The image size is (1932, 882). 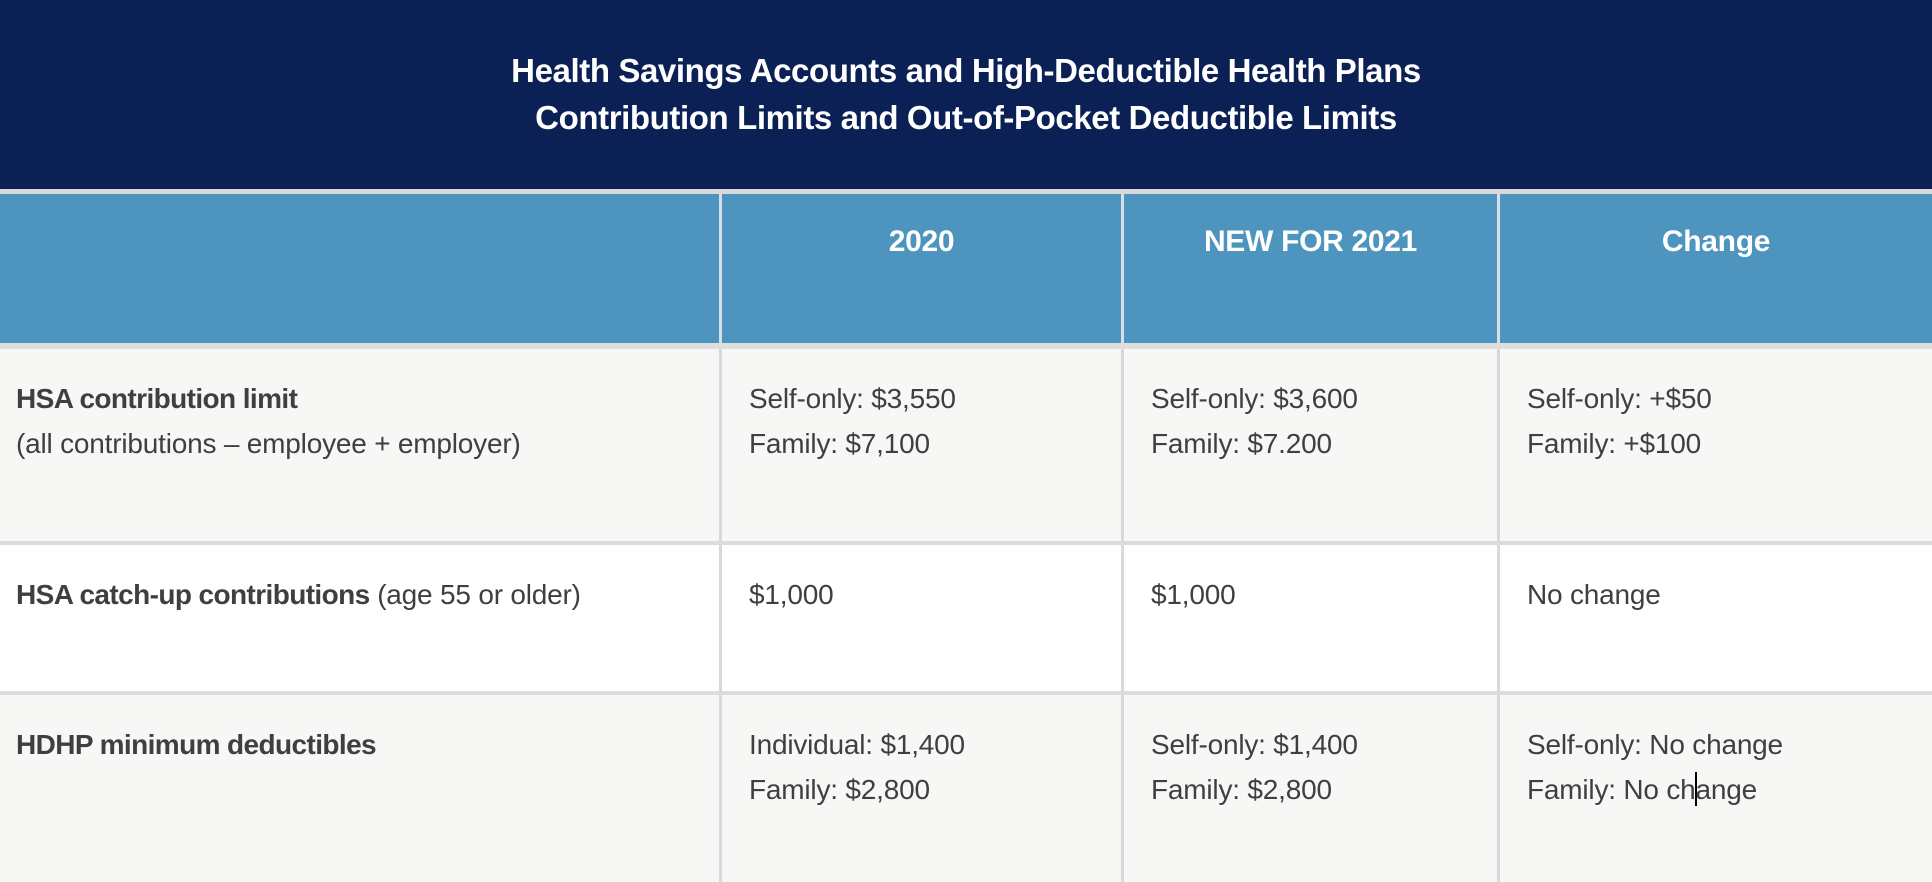 I want to click on cell-hsa-catch-up-contributions-col-2: $1,000, so click(x=1312, y=618).